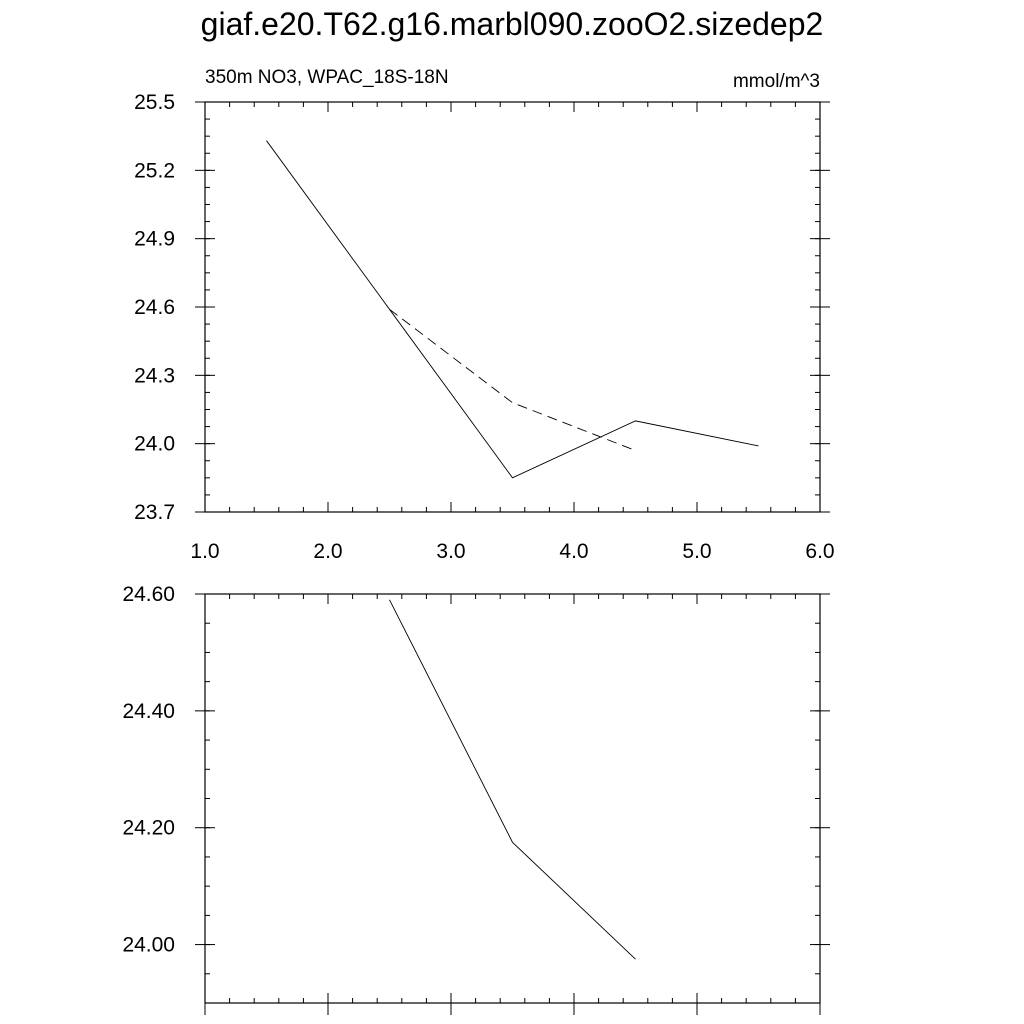  Describe the element at coordinates (148, 945) in the screenshot. I see `y-tick-label: 24.00` at that location.